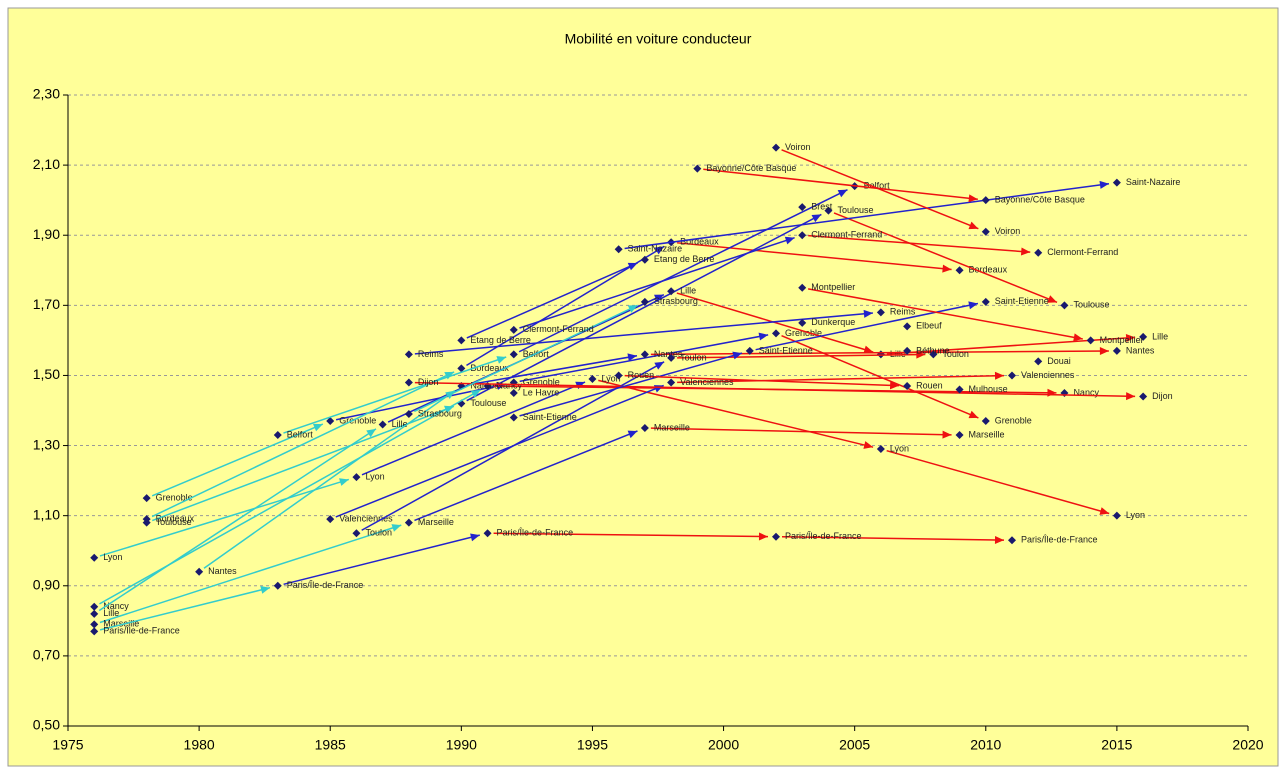 The image size is (1288, 779). Describe the element at coordinates (1116, 745) in the screenshot. I see `x-tick-label: 2015` at that location.